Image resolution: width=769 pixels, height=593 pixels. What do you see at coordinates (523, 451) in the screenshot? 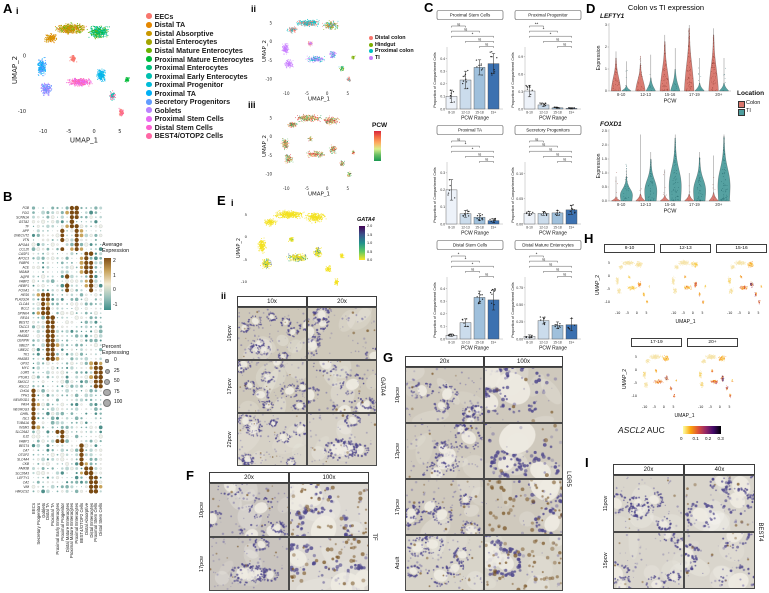
I see `lgr5-histology-image` at bounding box center [523, 451].